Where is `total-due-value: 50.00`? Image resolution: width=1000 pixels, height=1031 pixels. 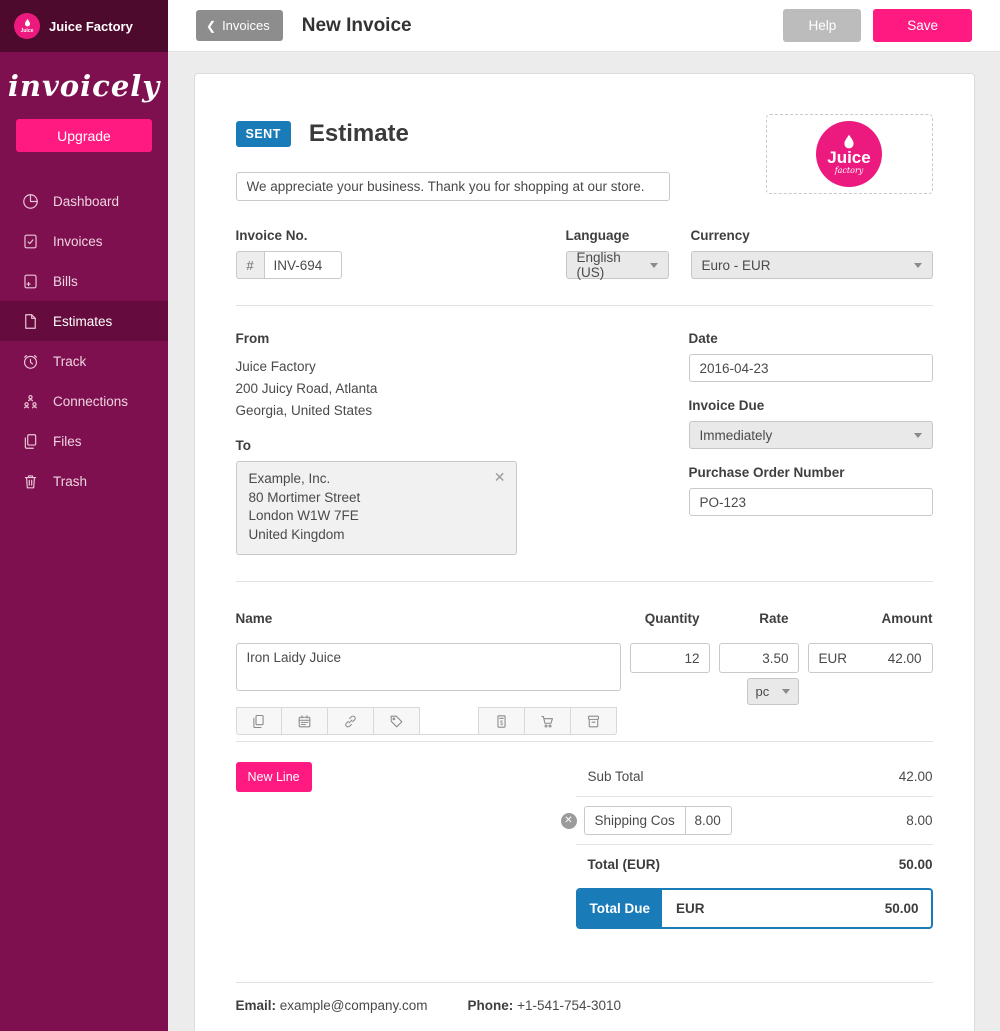
total-due-value: 50.00 is located at coordinates (901, 908).